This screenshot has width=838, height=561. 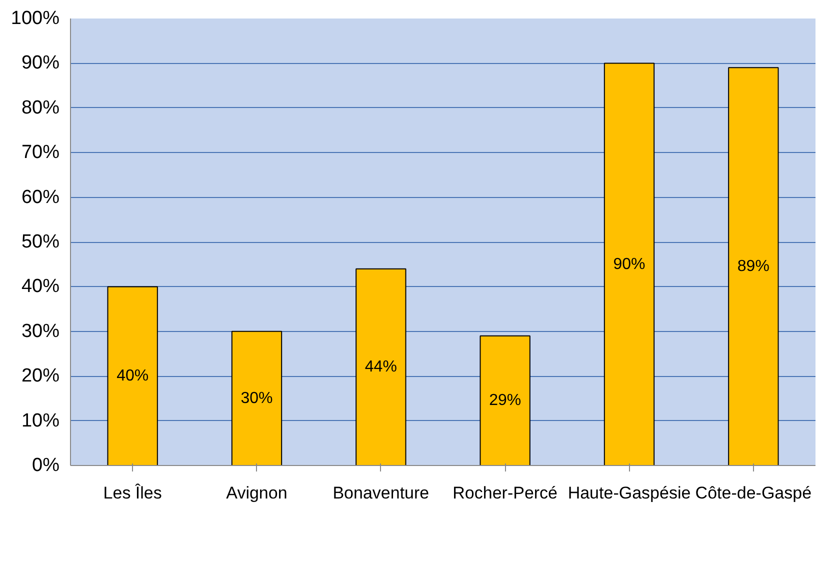 What do you see at coordinates (40, 376) in the screenshot?
I see `y-tick-label: 20%` at bounding box center [40, 376].